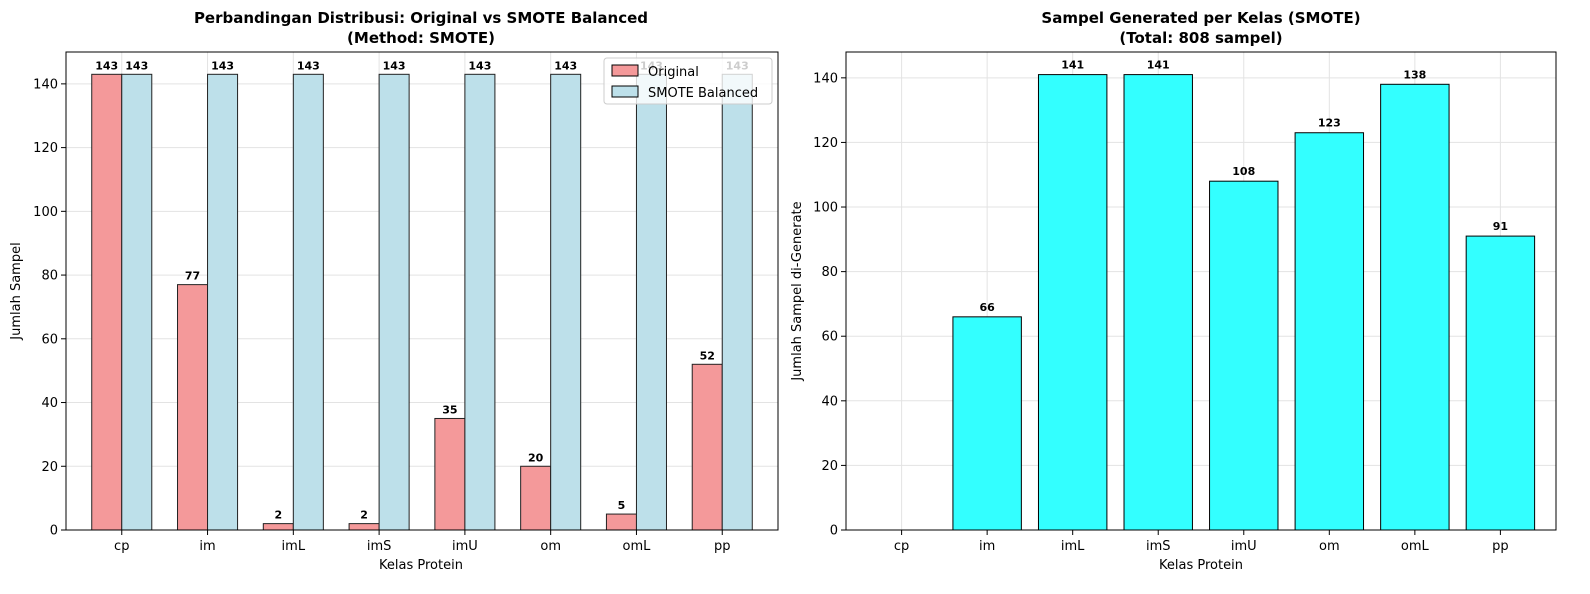 The image size is (1590, 594). What do you see at coordinates (625, 70) in the screenshot?
I see `legend-swatch-original` at bounding box center [625, 70].